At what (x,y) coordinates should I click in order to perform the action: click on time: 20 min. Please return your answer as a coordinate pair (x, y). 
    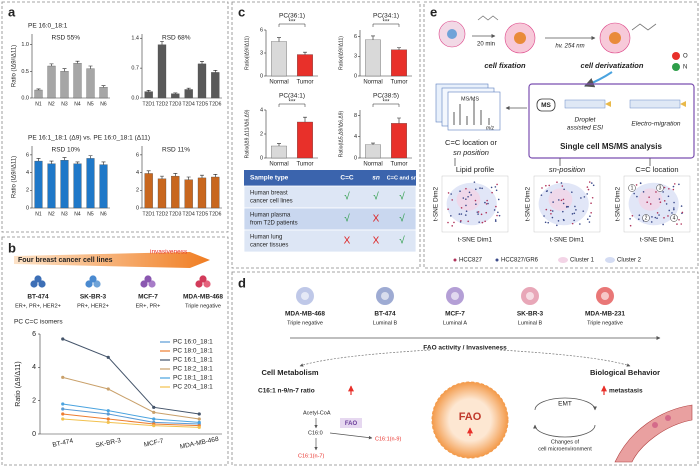
    Looking at the image, I should click on (486, 45).